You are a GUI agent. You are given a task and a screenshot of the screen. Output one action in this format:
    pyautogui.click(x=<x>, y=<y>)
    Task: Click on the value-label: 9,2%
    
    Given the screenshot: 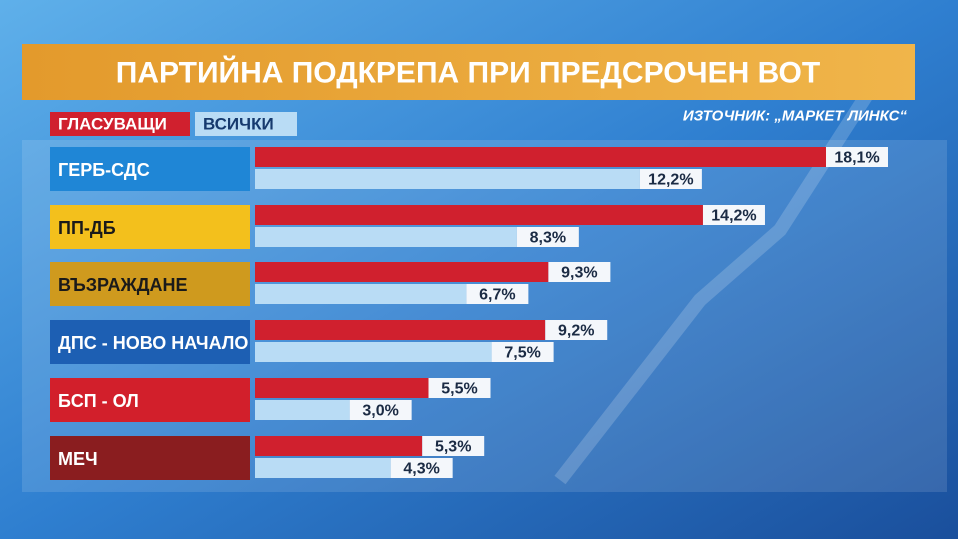 What is the action you would take?
    pyautogui.click(x=576, y=331)
    